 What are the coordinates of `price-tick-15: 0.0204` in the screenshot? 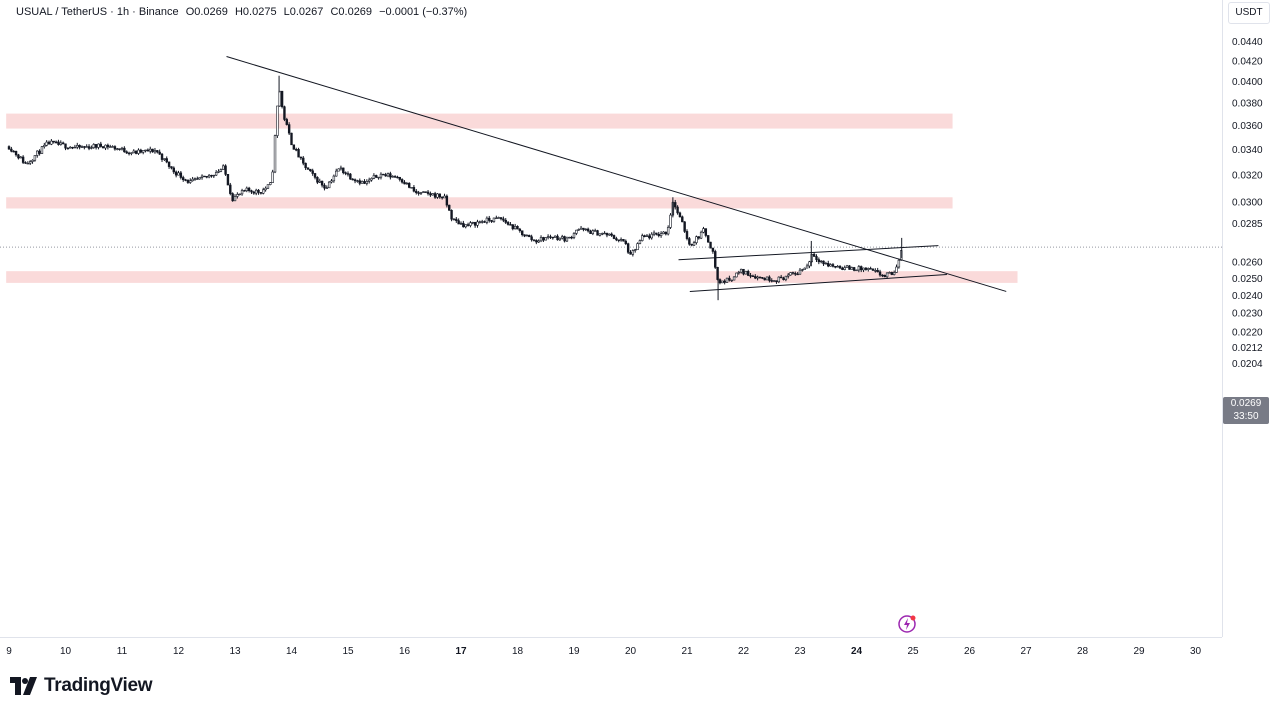 It's located at (1247, 364).